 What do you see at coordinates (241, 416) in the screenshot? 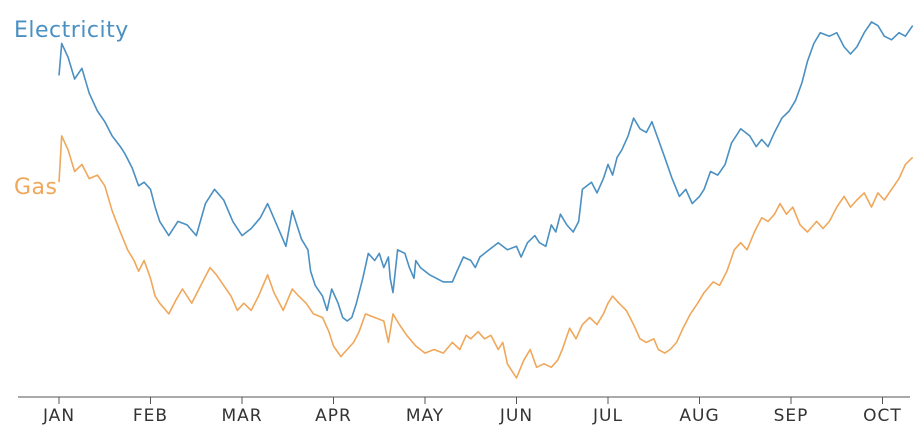
I see `x-tick-label-mar: MAR` at bounding box center [241, 416].